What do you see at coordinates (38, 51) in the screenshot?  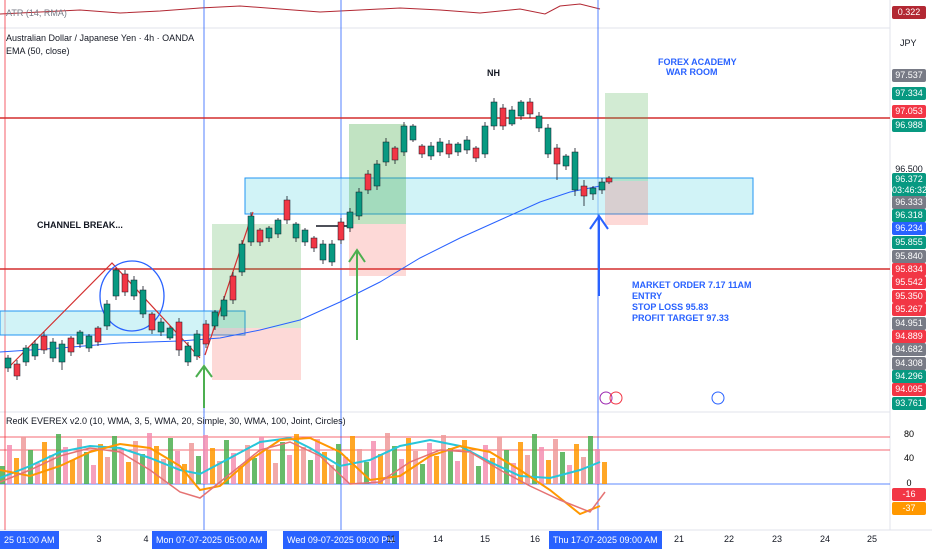 I see `ema-label: EMA (50, close)` at bounding box center [38, 51].